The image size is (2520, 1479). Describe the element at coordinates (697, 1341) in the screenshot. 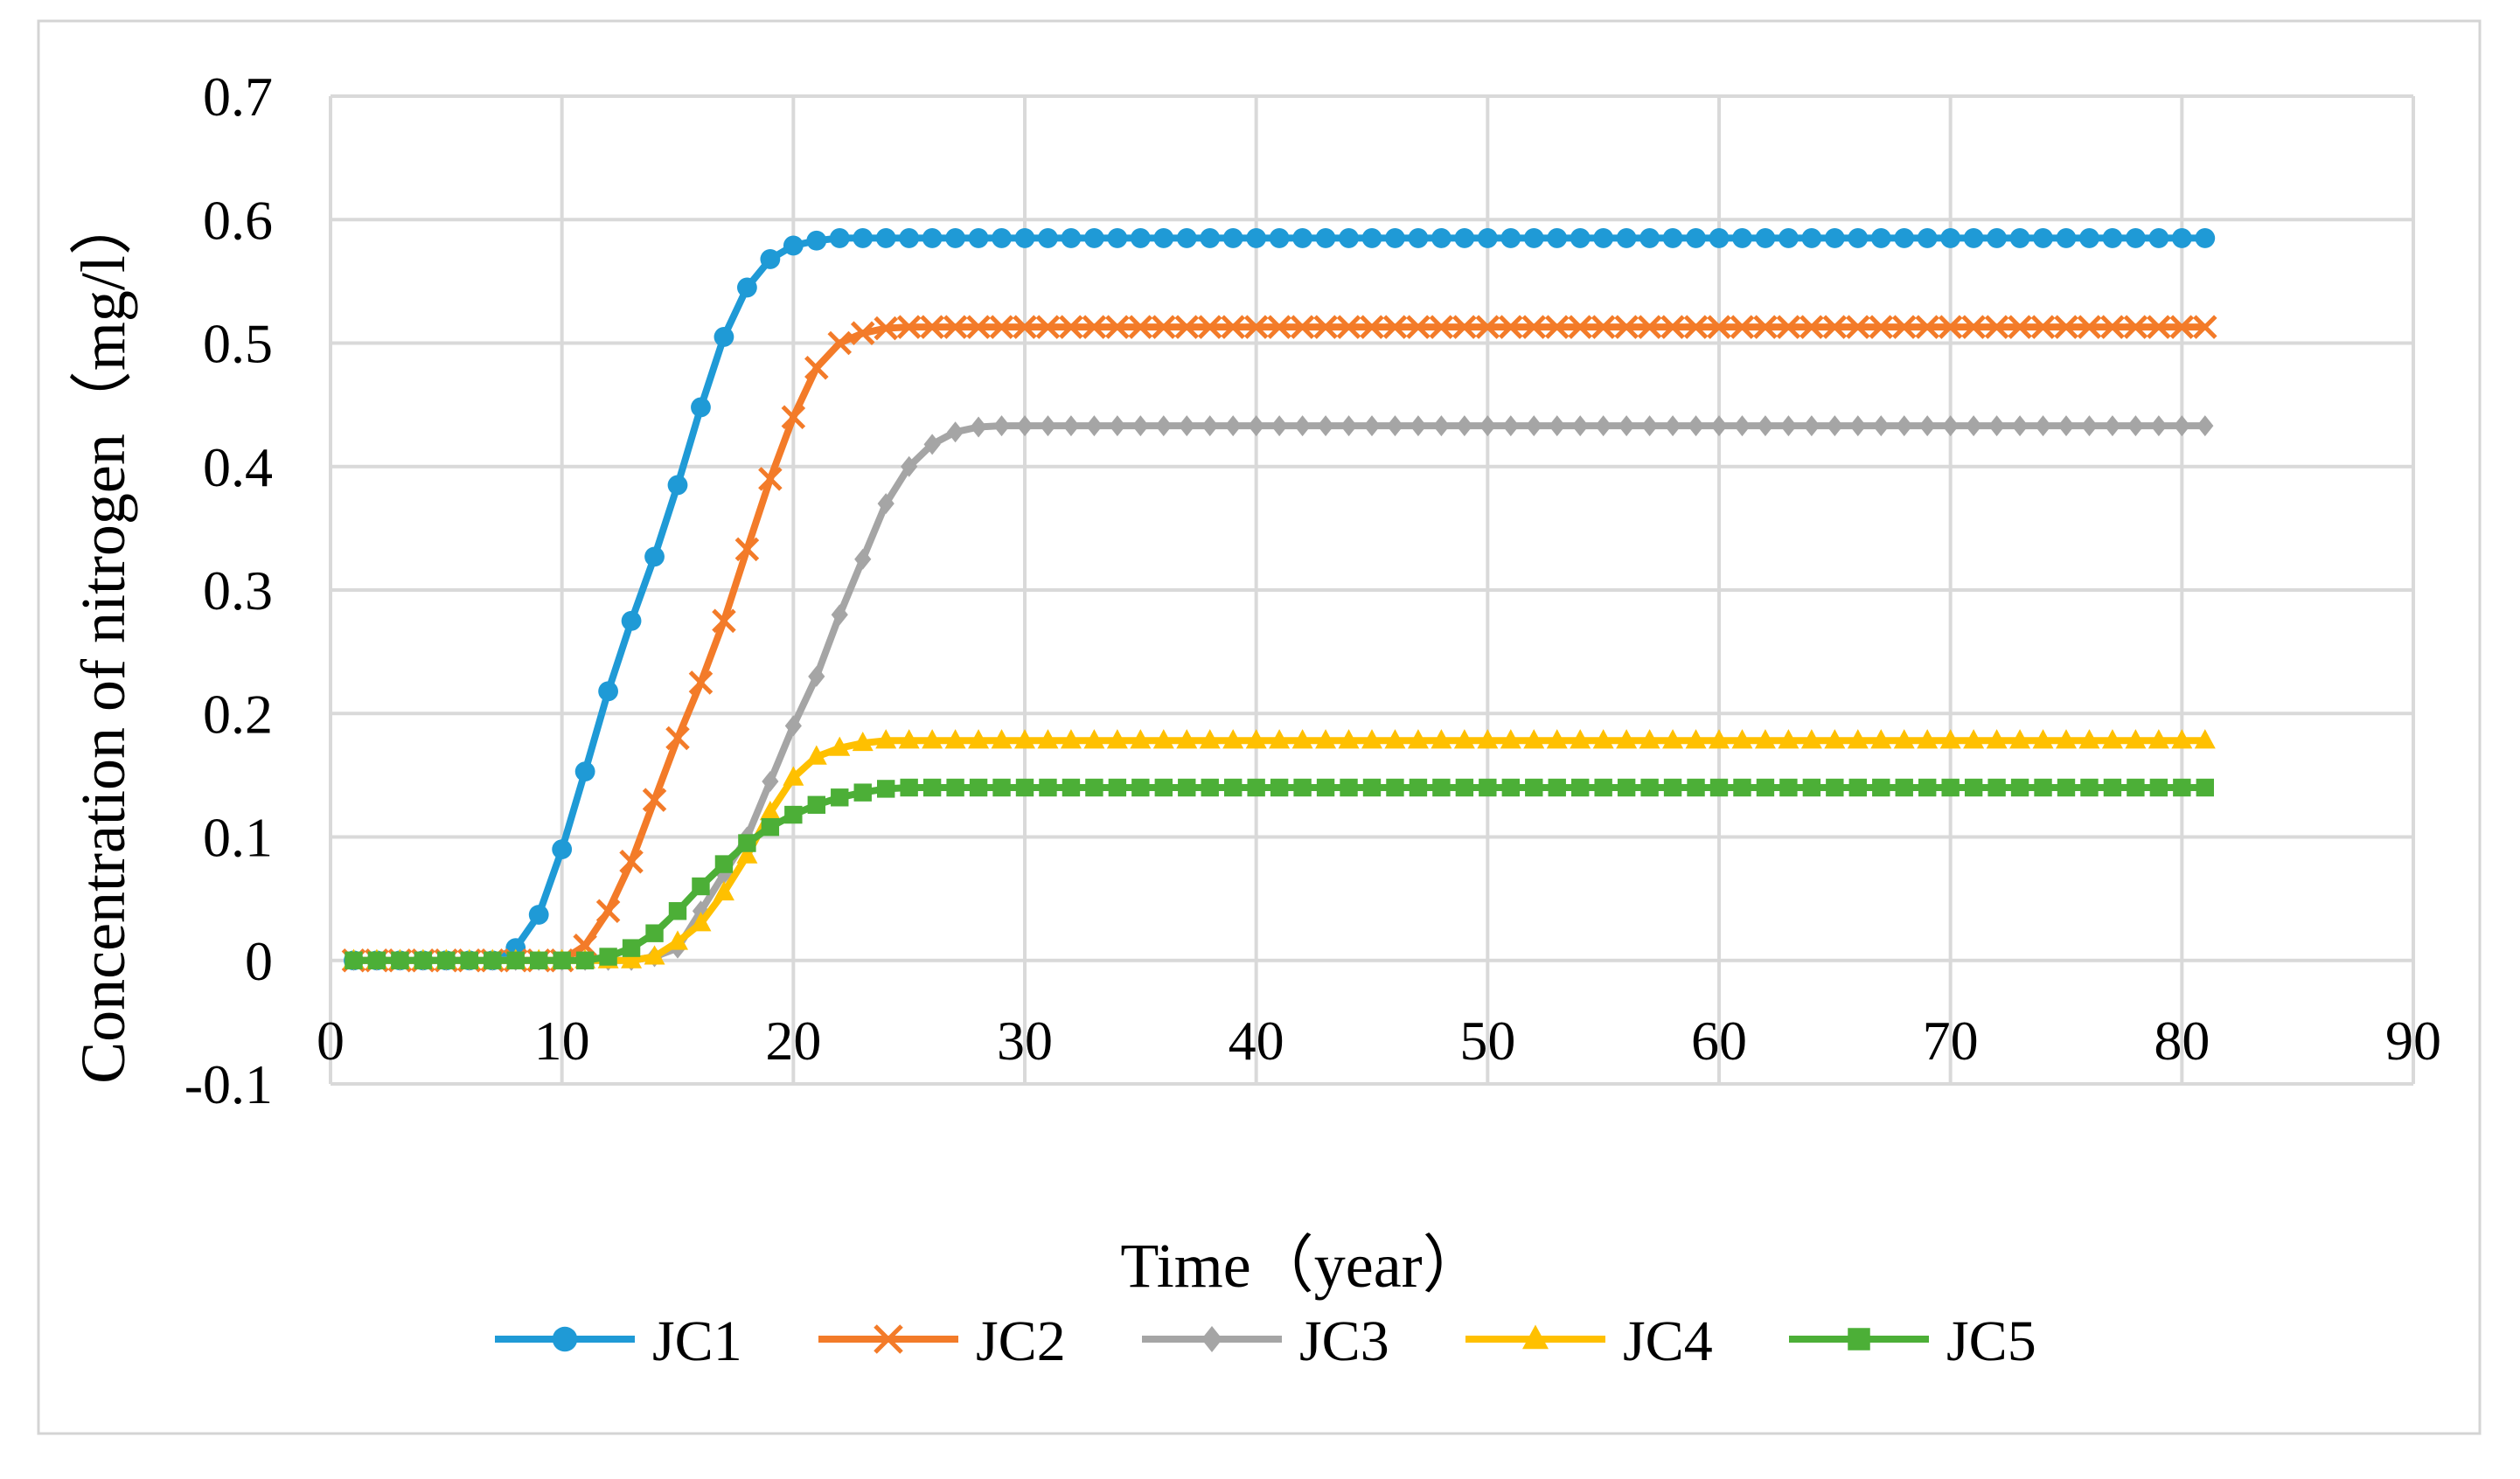

I see `legend-label: JC1` at that location.